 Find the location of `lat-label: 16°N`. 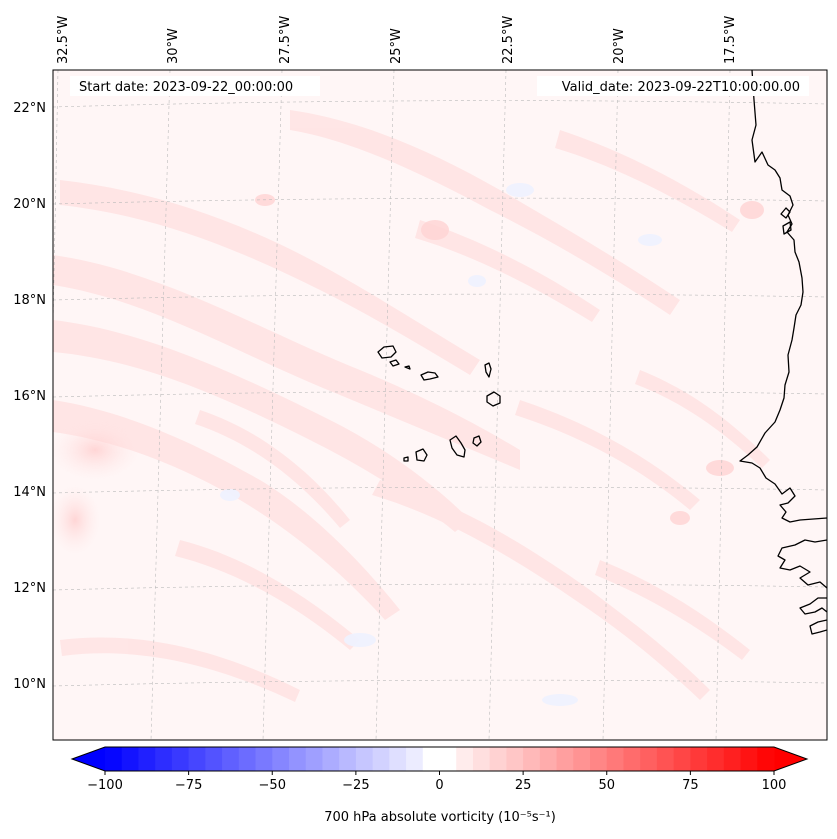

lat-label: 16°N is located at coordinates (29, 396).